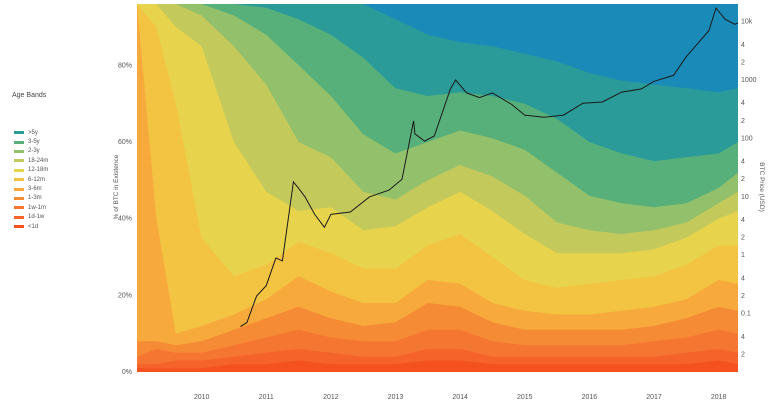 This screenshot has height=412, width=768. I want to click on x-axis-ticks: 2010 2011 2012 2013 2014 2015 2016 2017 2018, so click(460, 397).